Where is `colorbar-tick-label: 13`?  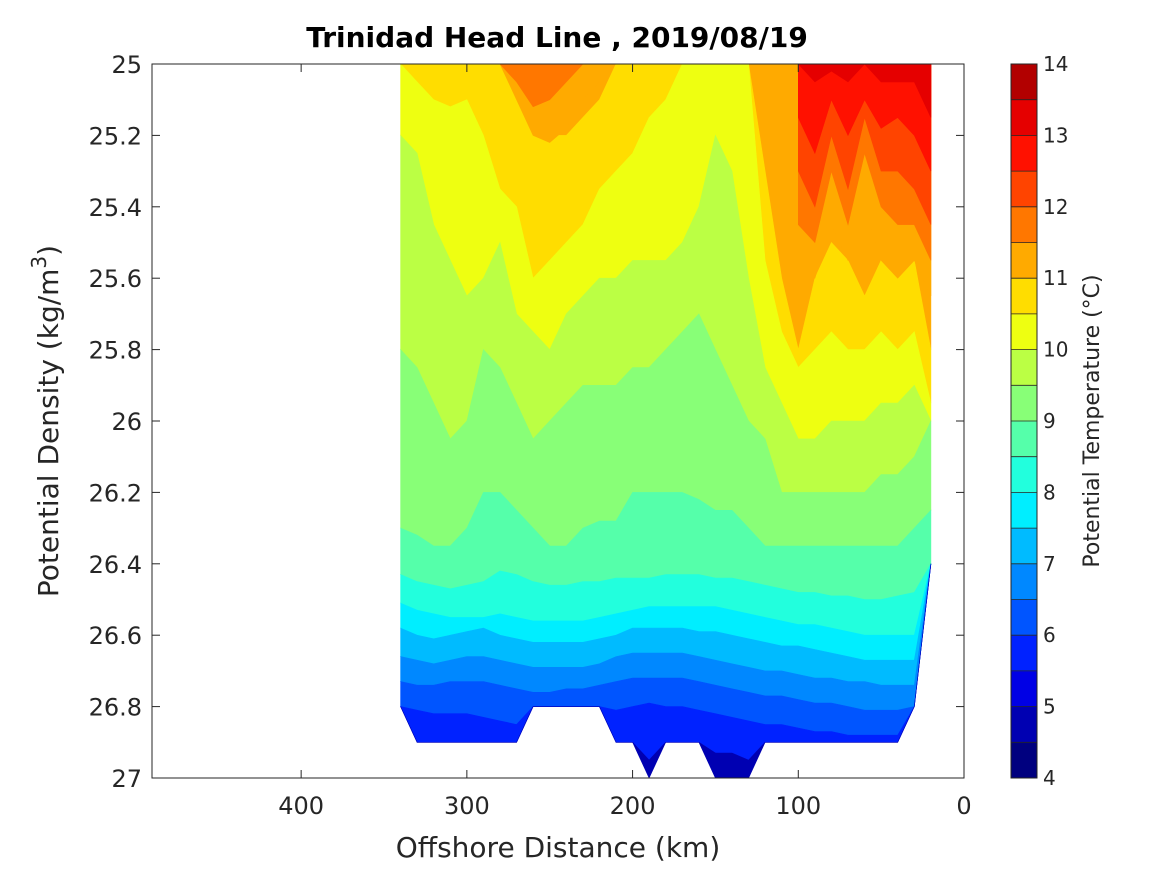
colorbar-tick-label: 13 is located at coordinates (1055, 135).